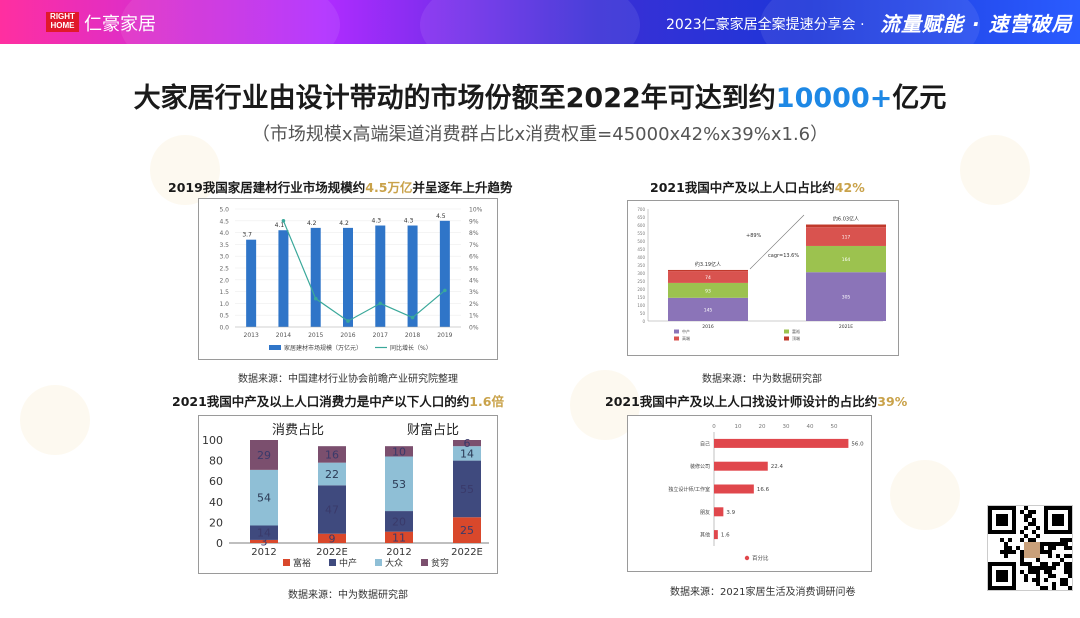 The height and width of the screenshot is (618, 1080). I want to click on panel4-source: 数据来源：2021家居生活及消费调研问卷, so click(763, 592).